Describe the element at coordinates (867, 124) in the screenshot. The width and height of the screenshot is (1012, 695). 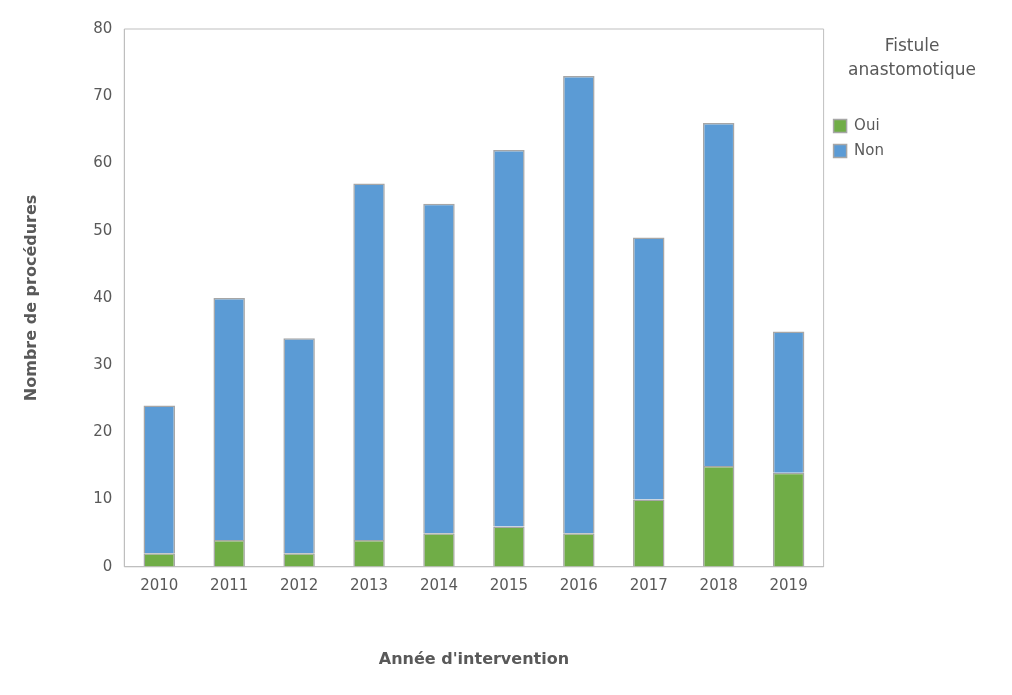
I see `legend-label: Oui` at that location.